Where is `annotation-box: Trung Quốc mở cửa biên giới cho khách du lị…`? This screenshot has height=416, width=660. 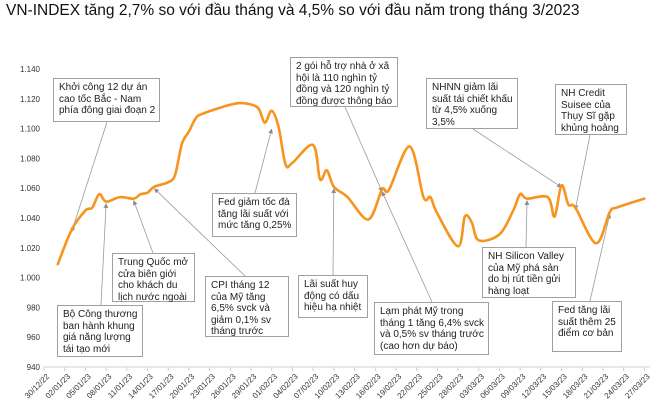 annotation-box: Trung Quốc mở cửa biên giới cho khách du lị… is located at coordinates (153, 278).